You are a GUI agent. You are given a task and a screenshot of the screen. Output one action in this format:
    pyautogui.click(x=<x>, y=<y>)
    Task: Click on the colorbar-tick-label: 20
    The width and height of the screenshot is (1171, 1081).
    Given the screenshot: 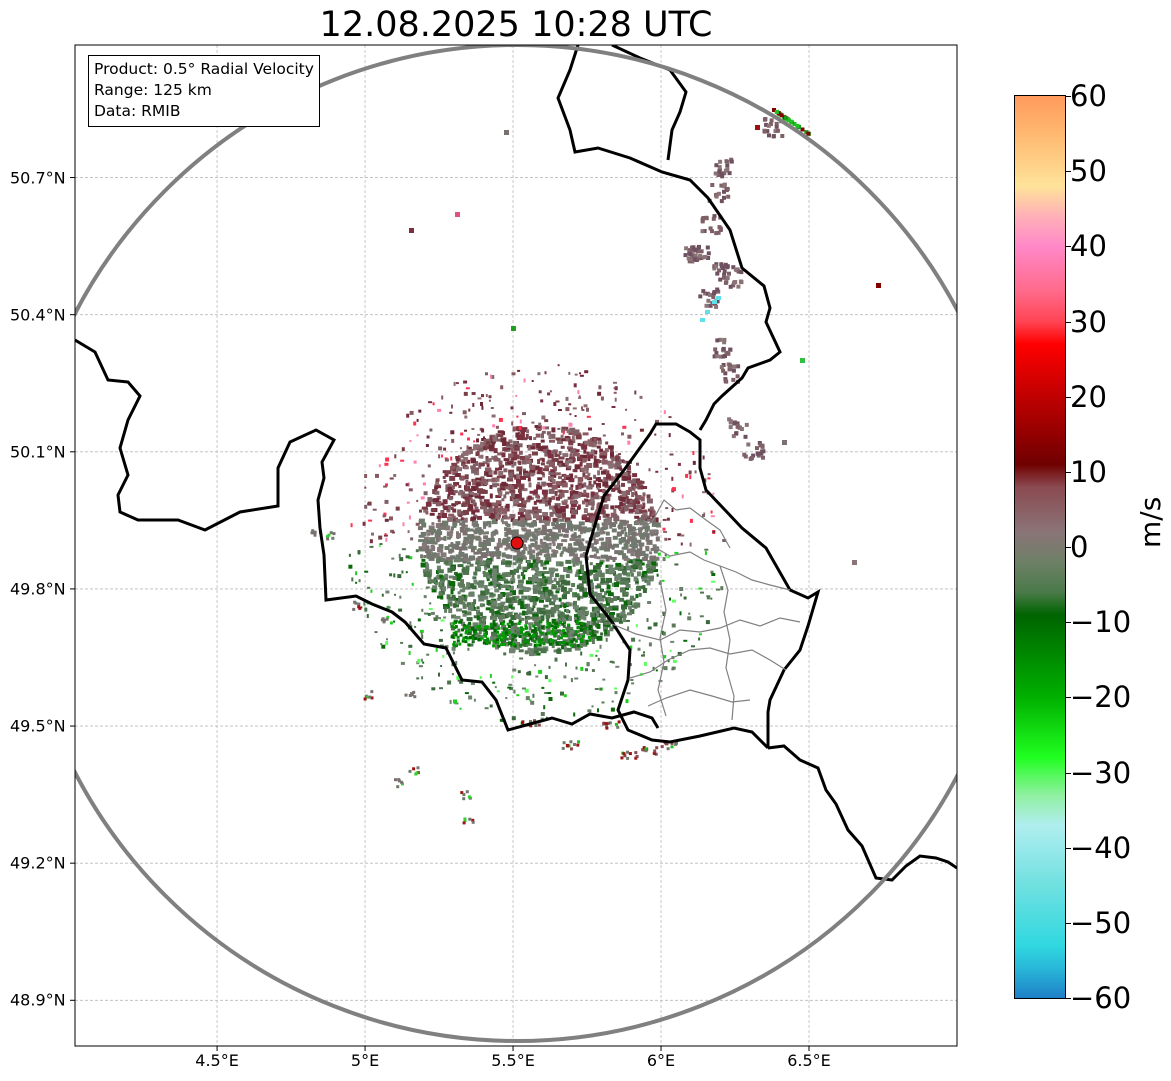 What is the action you would take?
    pyautogui.click(x=1088, y=396)
    